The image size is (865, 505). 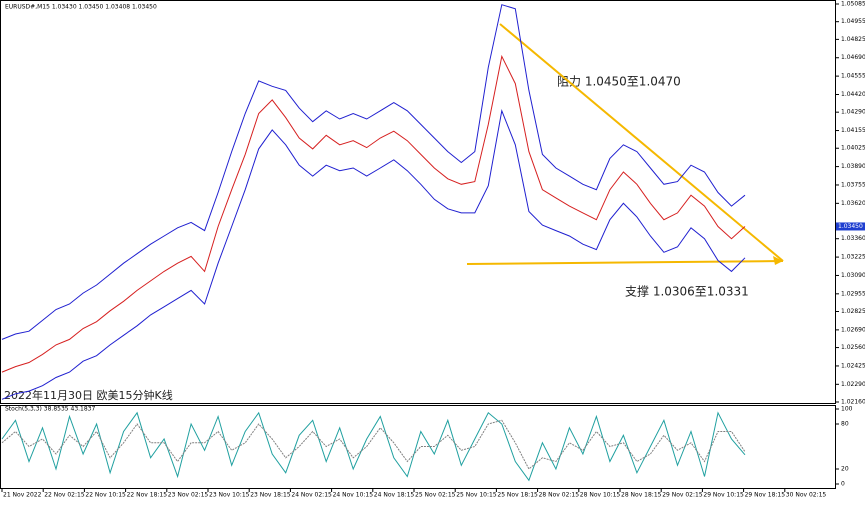 I want to click on x-tick-label: 25 Nov 18:15, so click(x=517, y=495).